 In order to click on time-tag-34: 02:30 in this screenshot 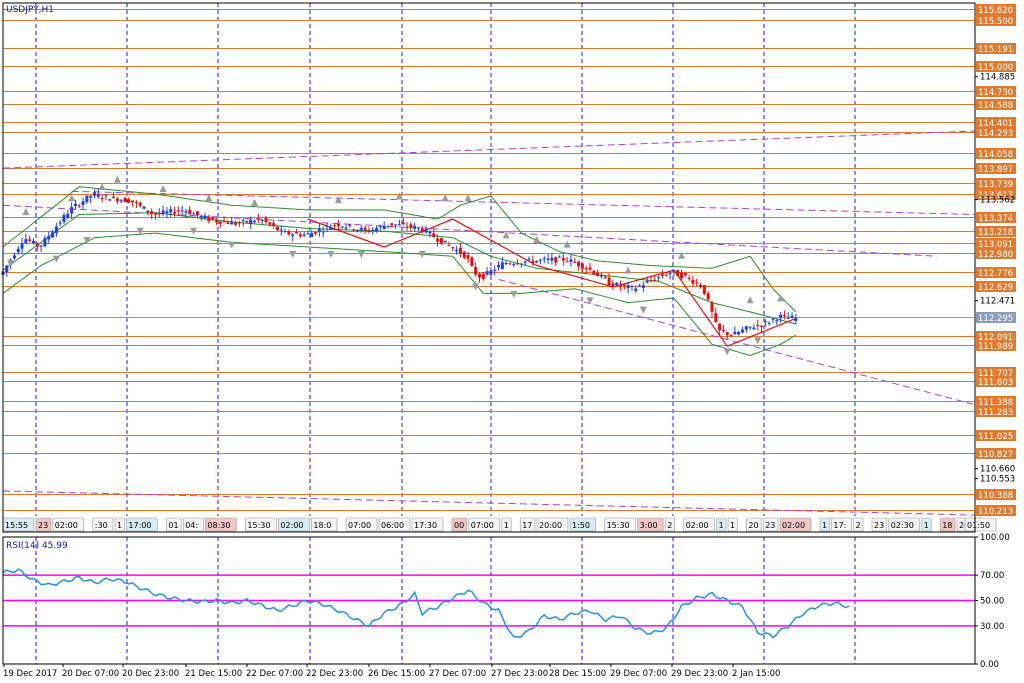, I will do `click(902, 525)`.